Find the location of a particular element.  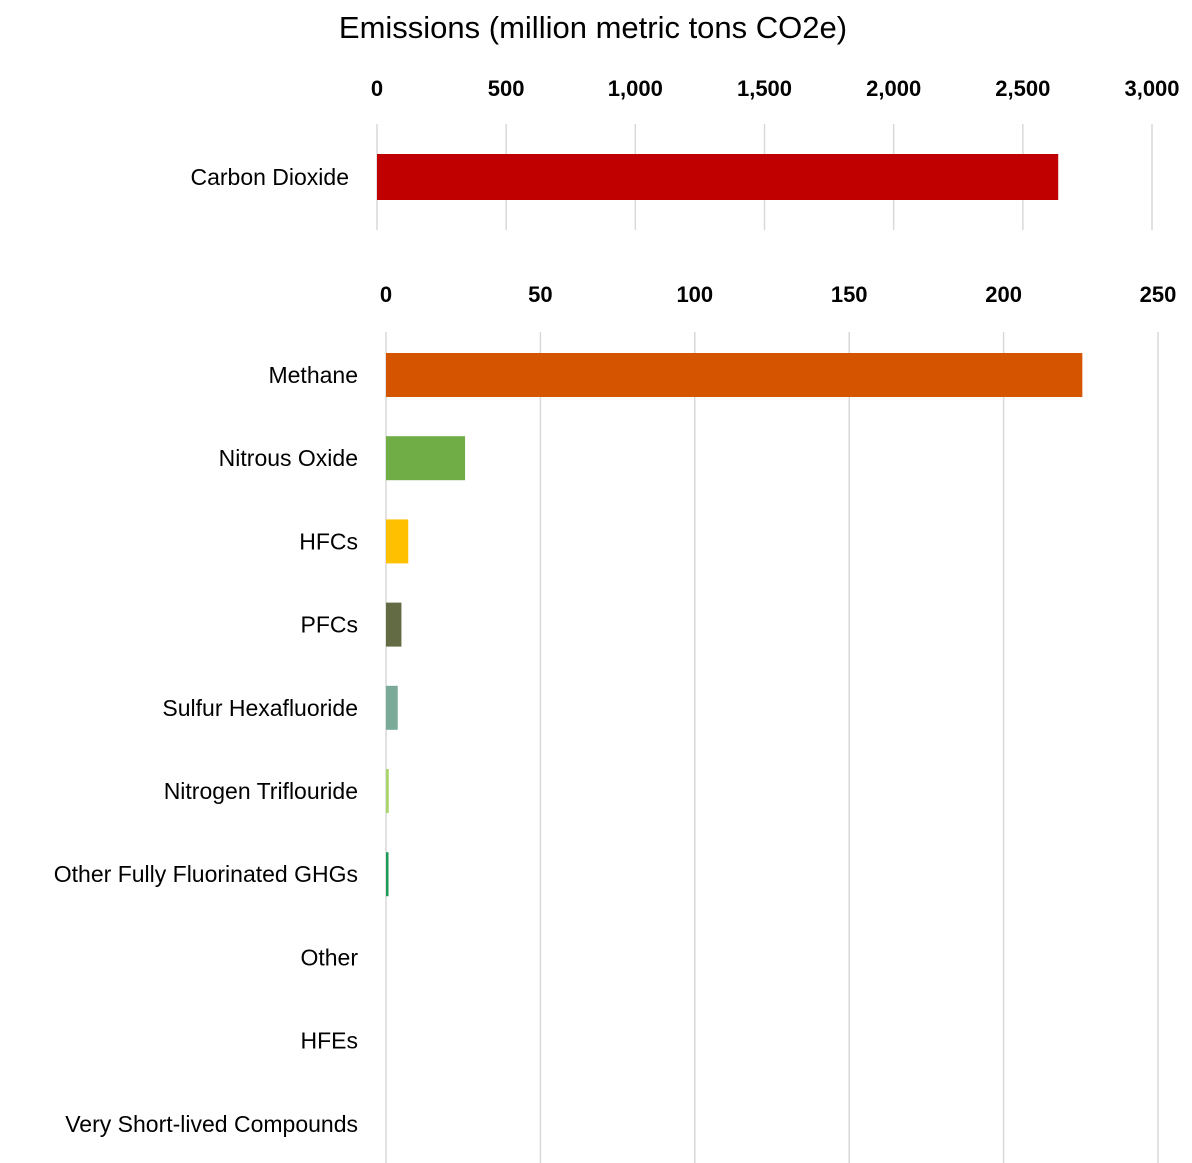

x-tick-label: 3,000 is located at coordinates (1151, 88).